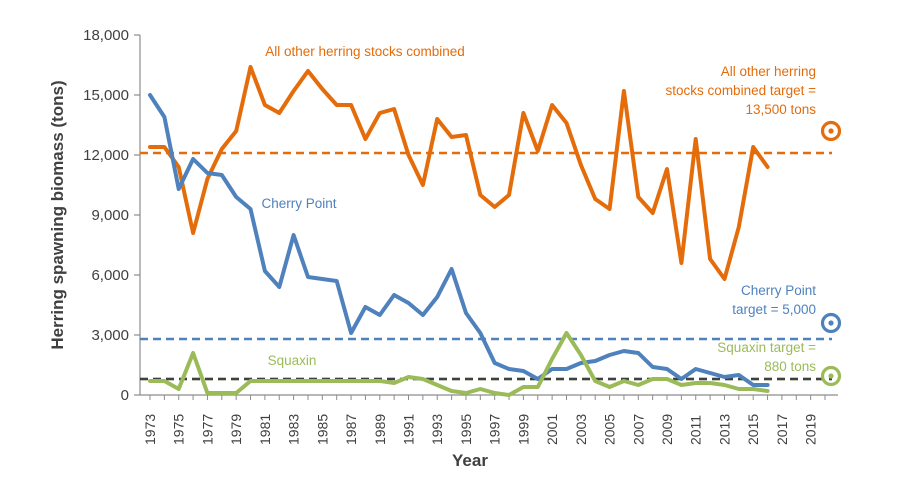 The width and height of the screenshot is (904, 488). What do you see at coordinates (292, 360) in the screenshot?
I see `series-label-squaxin: Squaxin` at bounding box center [292, 360].